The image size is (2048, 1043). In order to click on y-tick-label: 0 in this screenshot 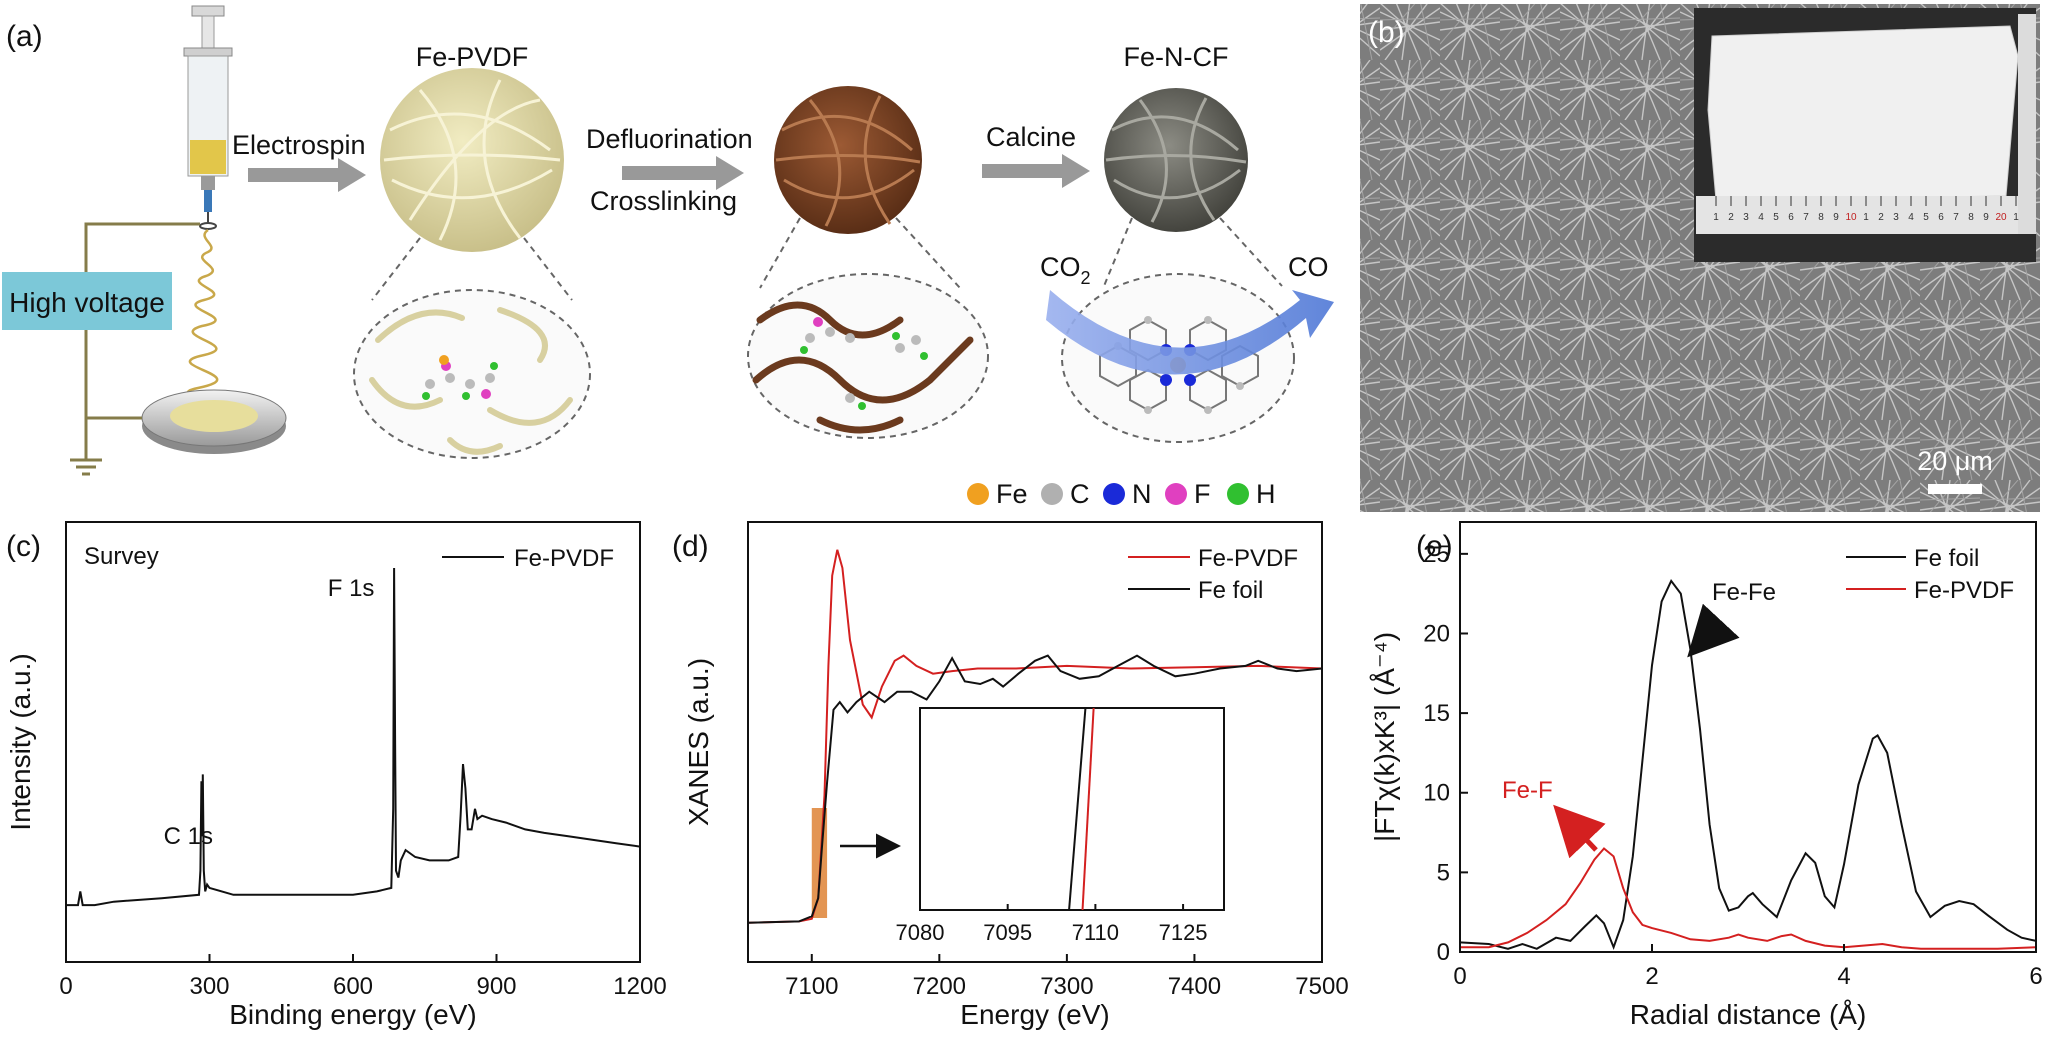, I will do `click(1443, 952)`.